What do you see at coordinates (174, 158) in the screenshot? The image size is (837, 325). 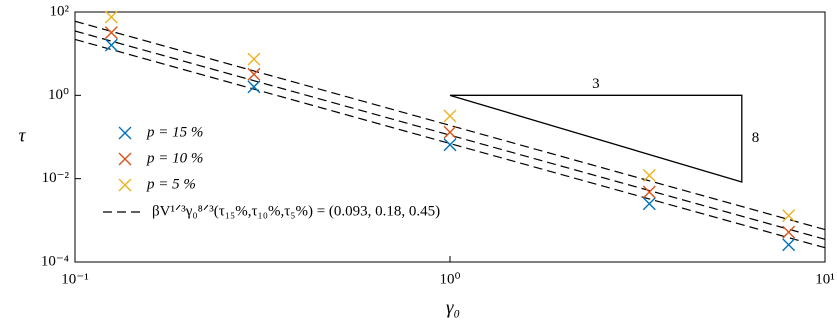 I see `legend-label: p = 10 %` at bounding box center [174, 158].